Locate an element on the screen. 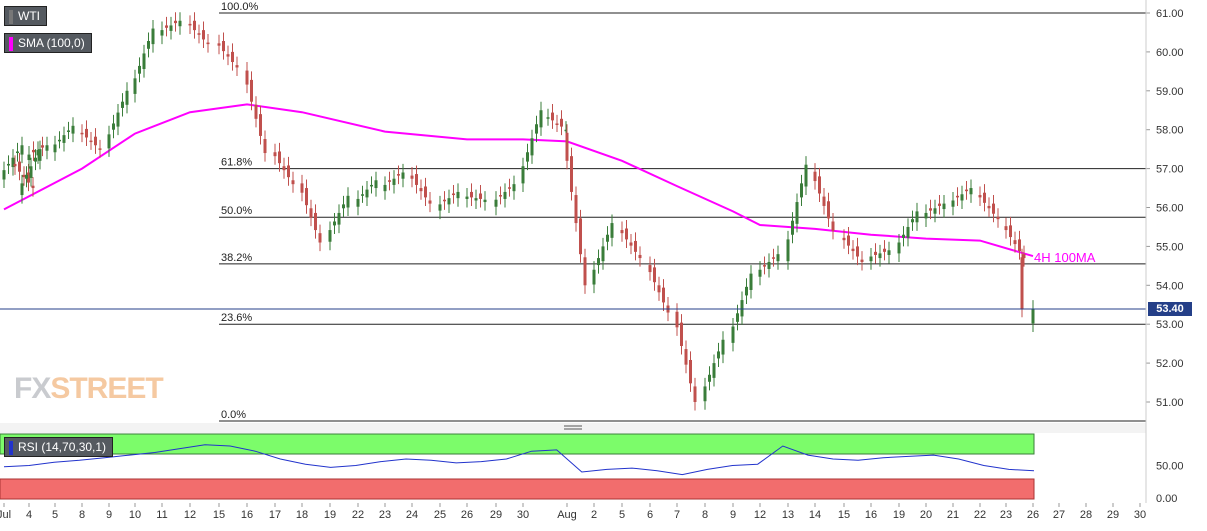 The image size is (1207, 531). time-tick-label: 6 is located at coordinates (650, 515).